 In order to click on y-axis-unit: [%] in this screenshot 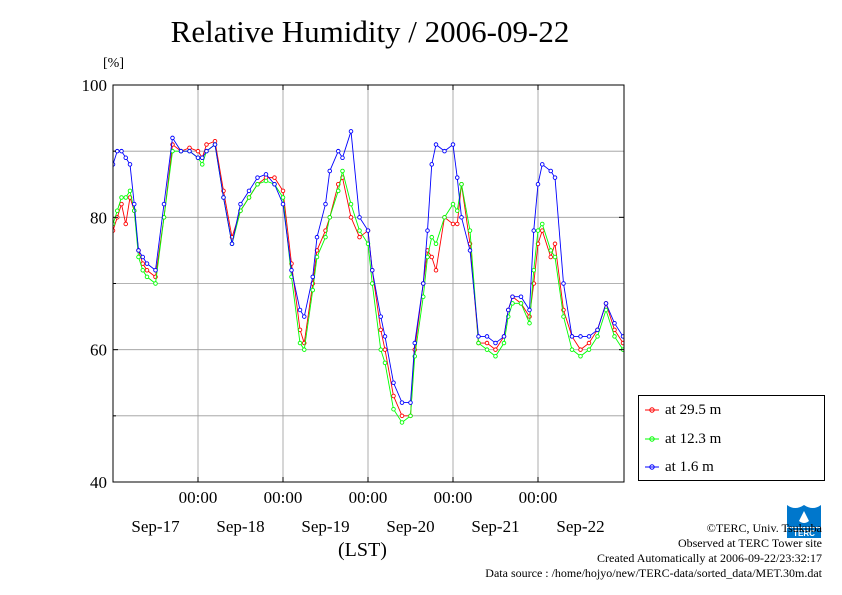, I will do `click(113, 63)`.